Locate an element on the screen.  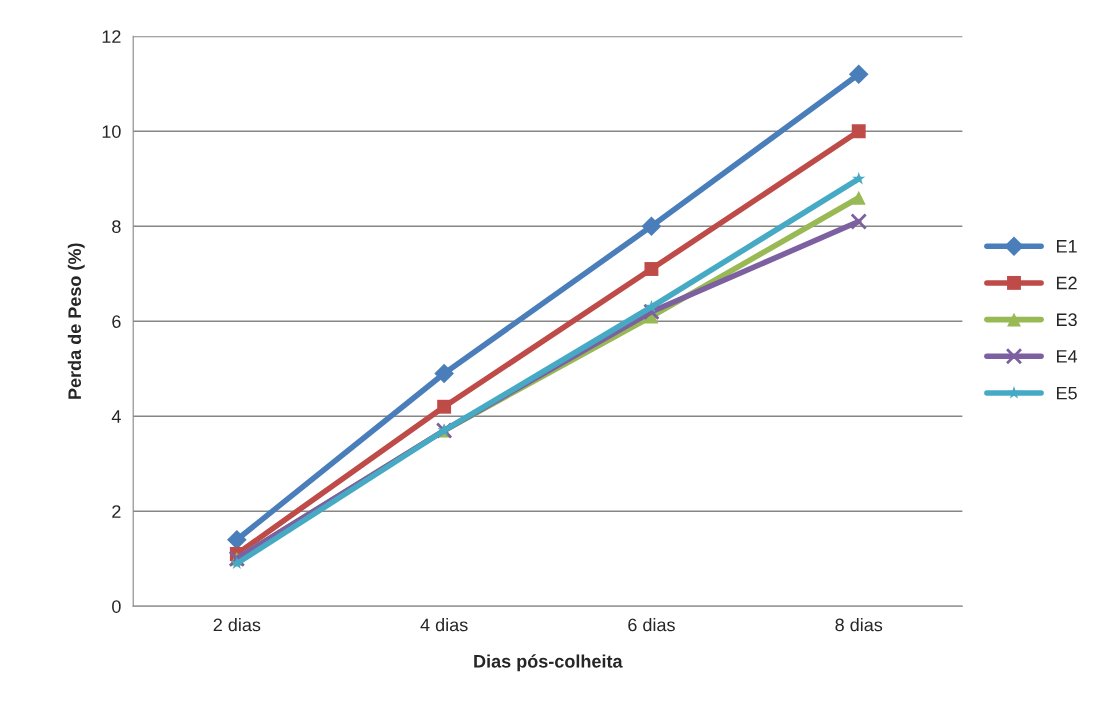
y-tick-label: 12 is located at coordinates (111, 36).